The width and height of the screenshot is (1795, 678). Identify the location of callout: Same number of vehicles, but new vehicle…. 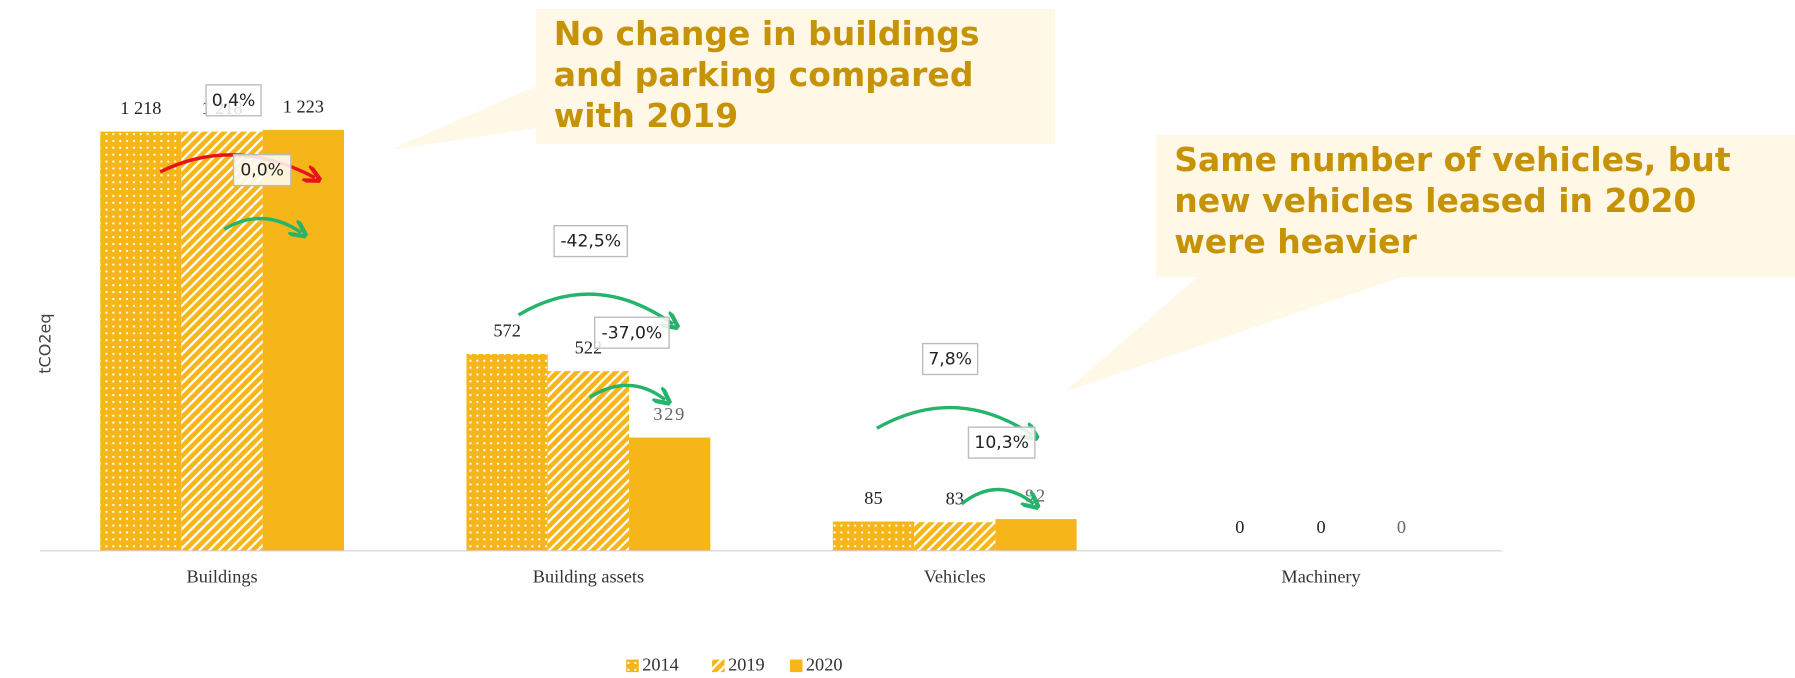
(1475, 206).